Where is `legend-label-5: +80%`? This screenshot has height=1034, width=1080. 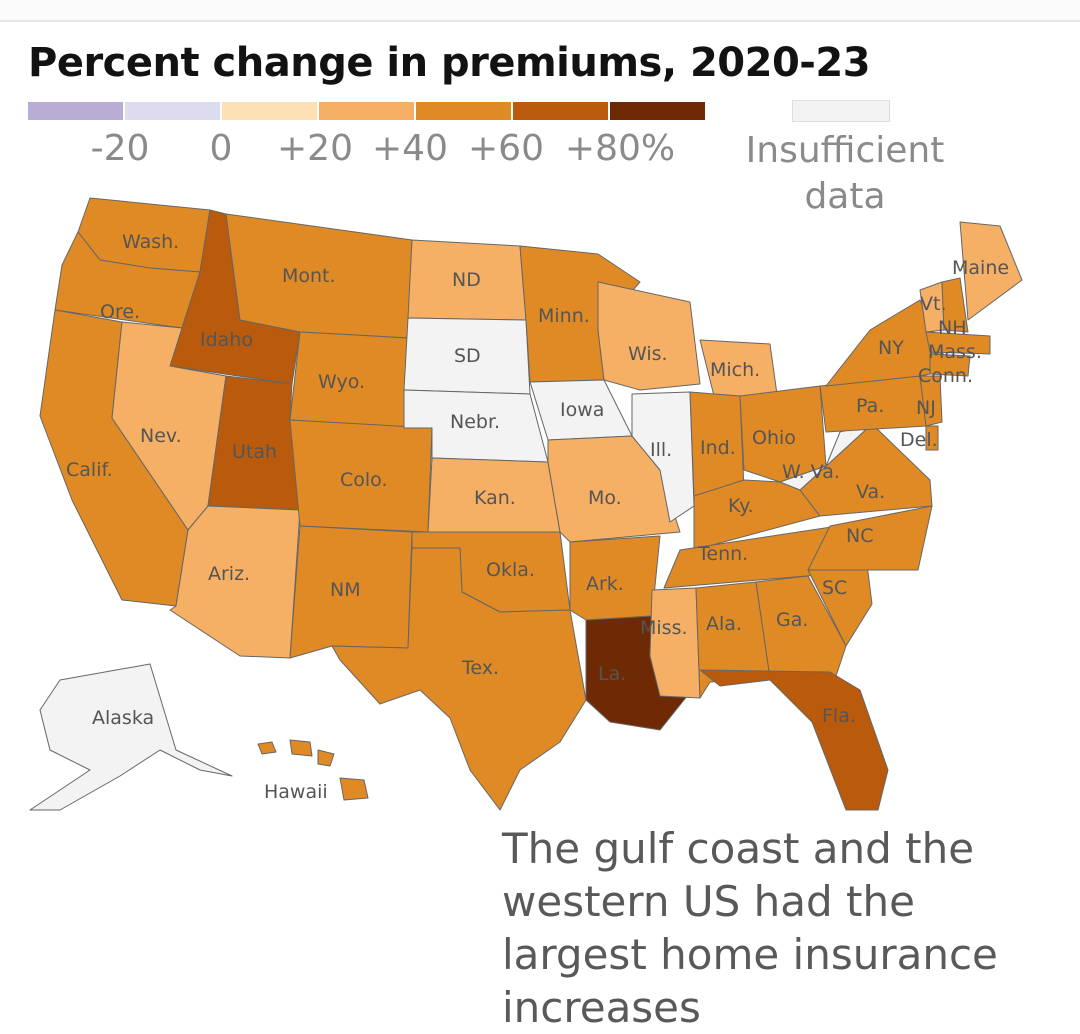 legend-label-5: +80% is located at coordinates (620, 148).